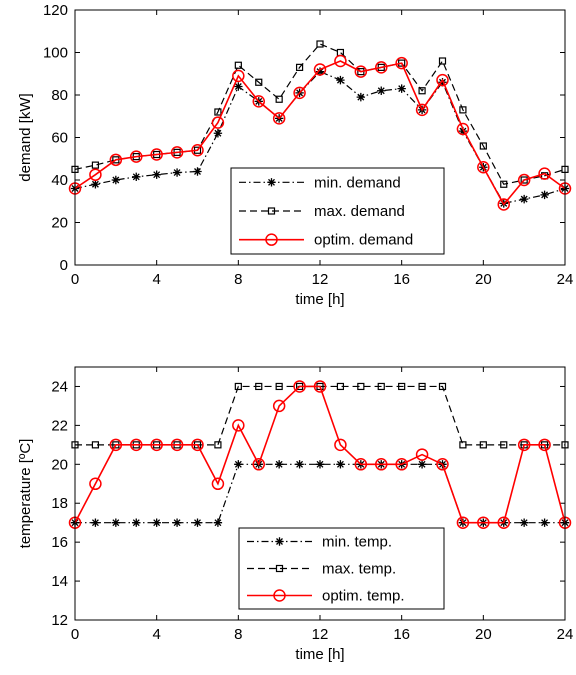 This screenshot has height=675, width=576. Describe the element at coordinates (357, 182) in the screenshot. I see `legend-label: min. demand` at that location.